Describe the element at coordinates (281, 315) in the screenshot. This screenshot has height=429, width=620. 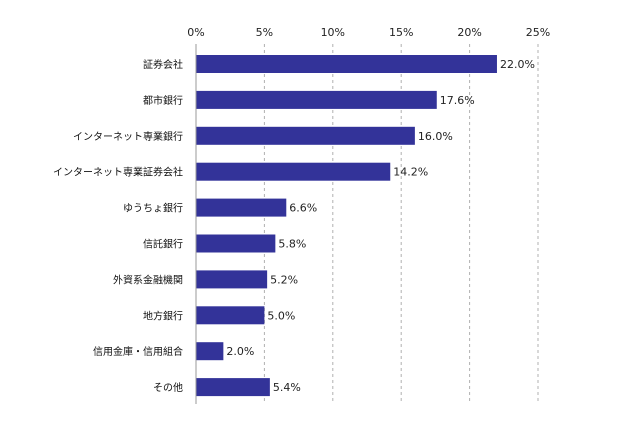
I see `data-label: 5.0%` at that location.